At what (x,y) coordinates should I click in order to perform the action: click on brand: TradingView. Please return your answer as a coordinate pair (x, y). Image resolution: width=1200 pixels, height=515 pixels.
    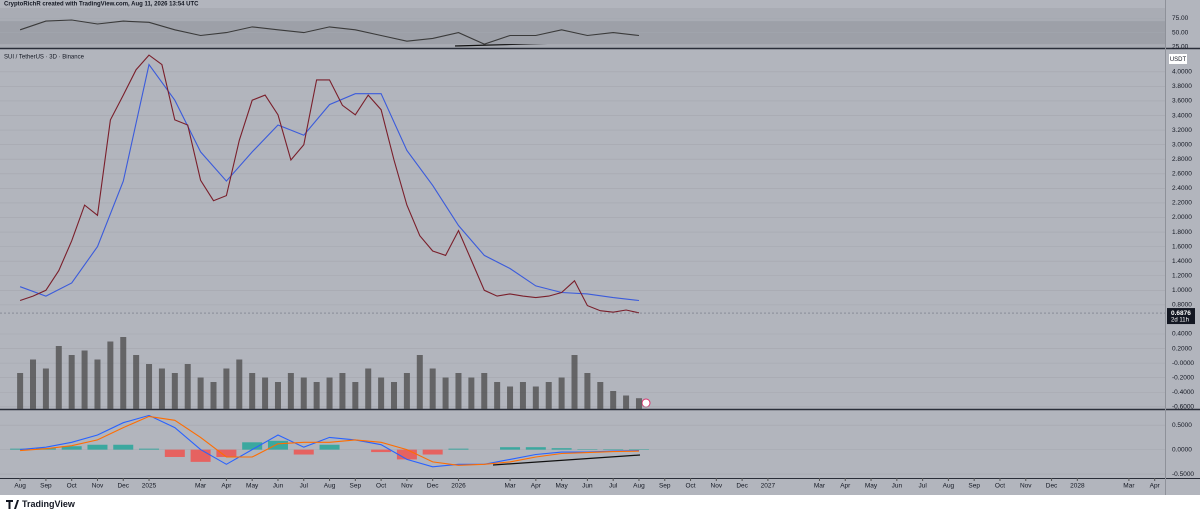
    Looking at the image, I should click on (49, 504).